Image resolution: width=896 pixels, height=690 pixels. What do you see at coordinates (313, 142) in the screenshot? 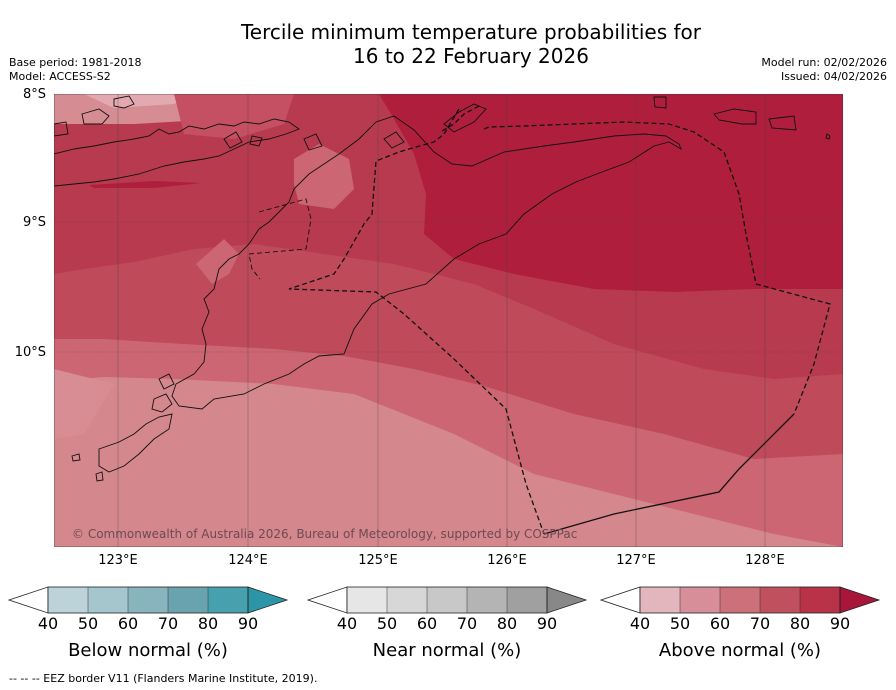
I see `island-n1` at bounding box center [313, 142].